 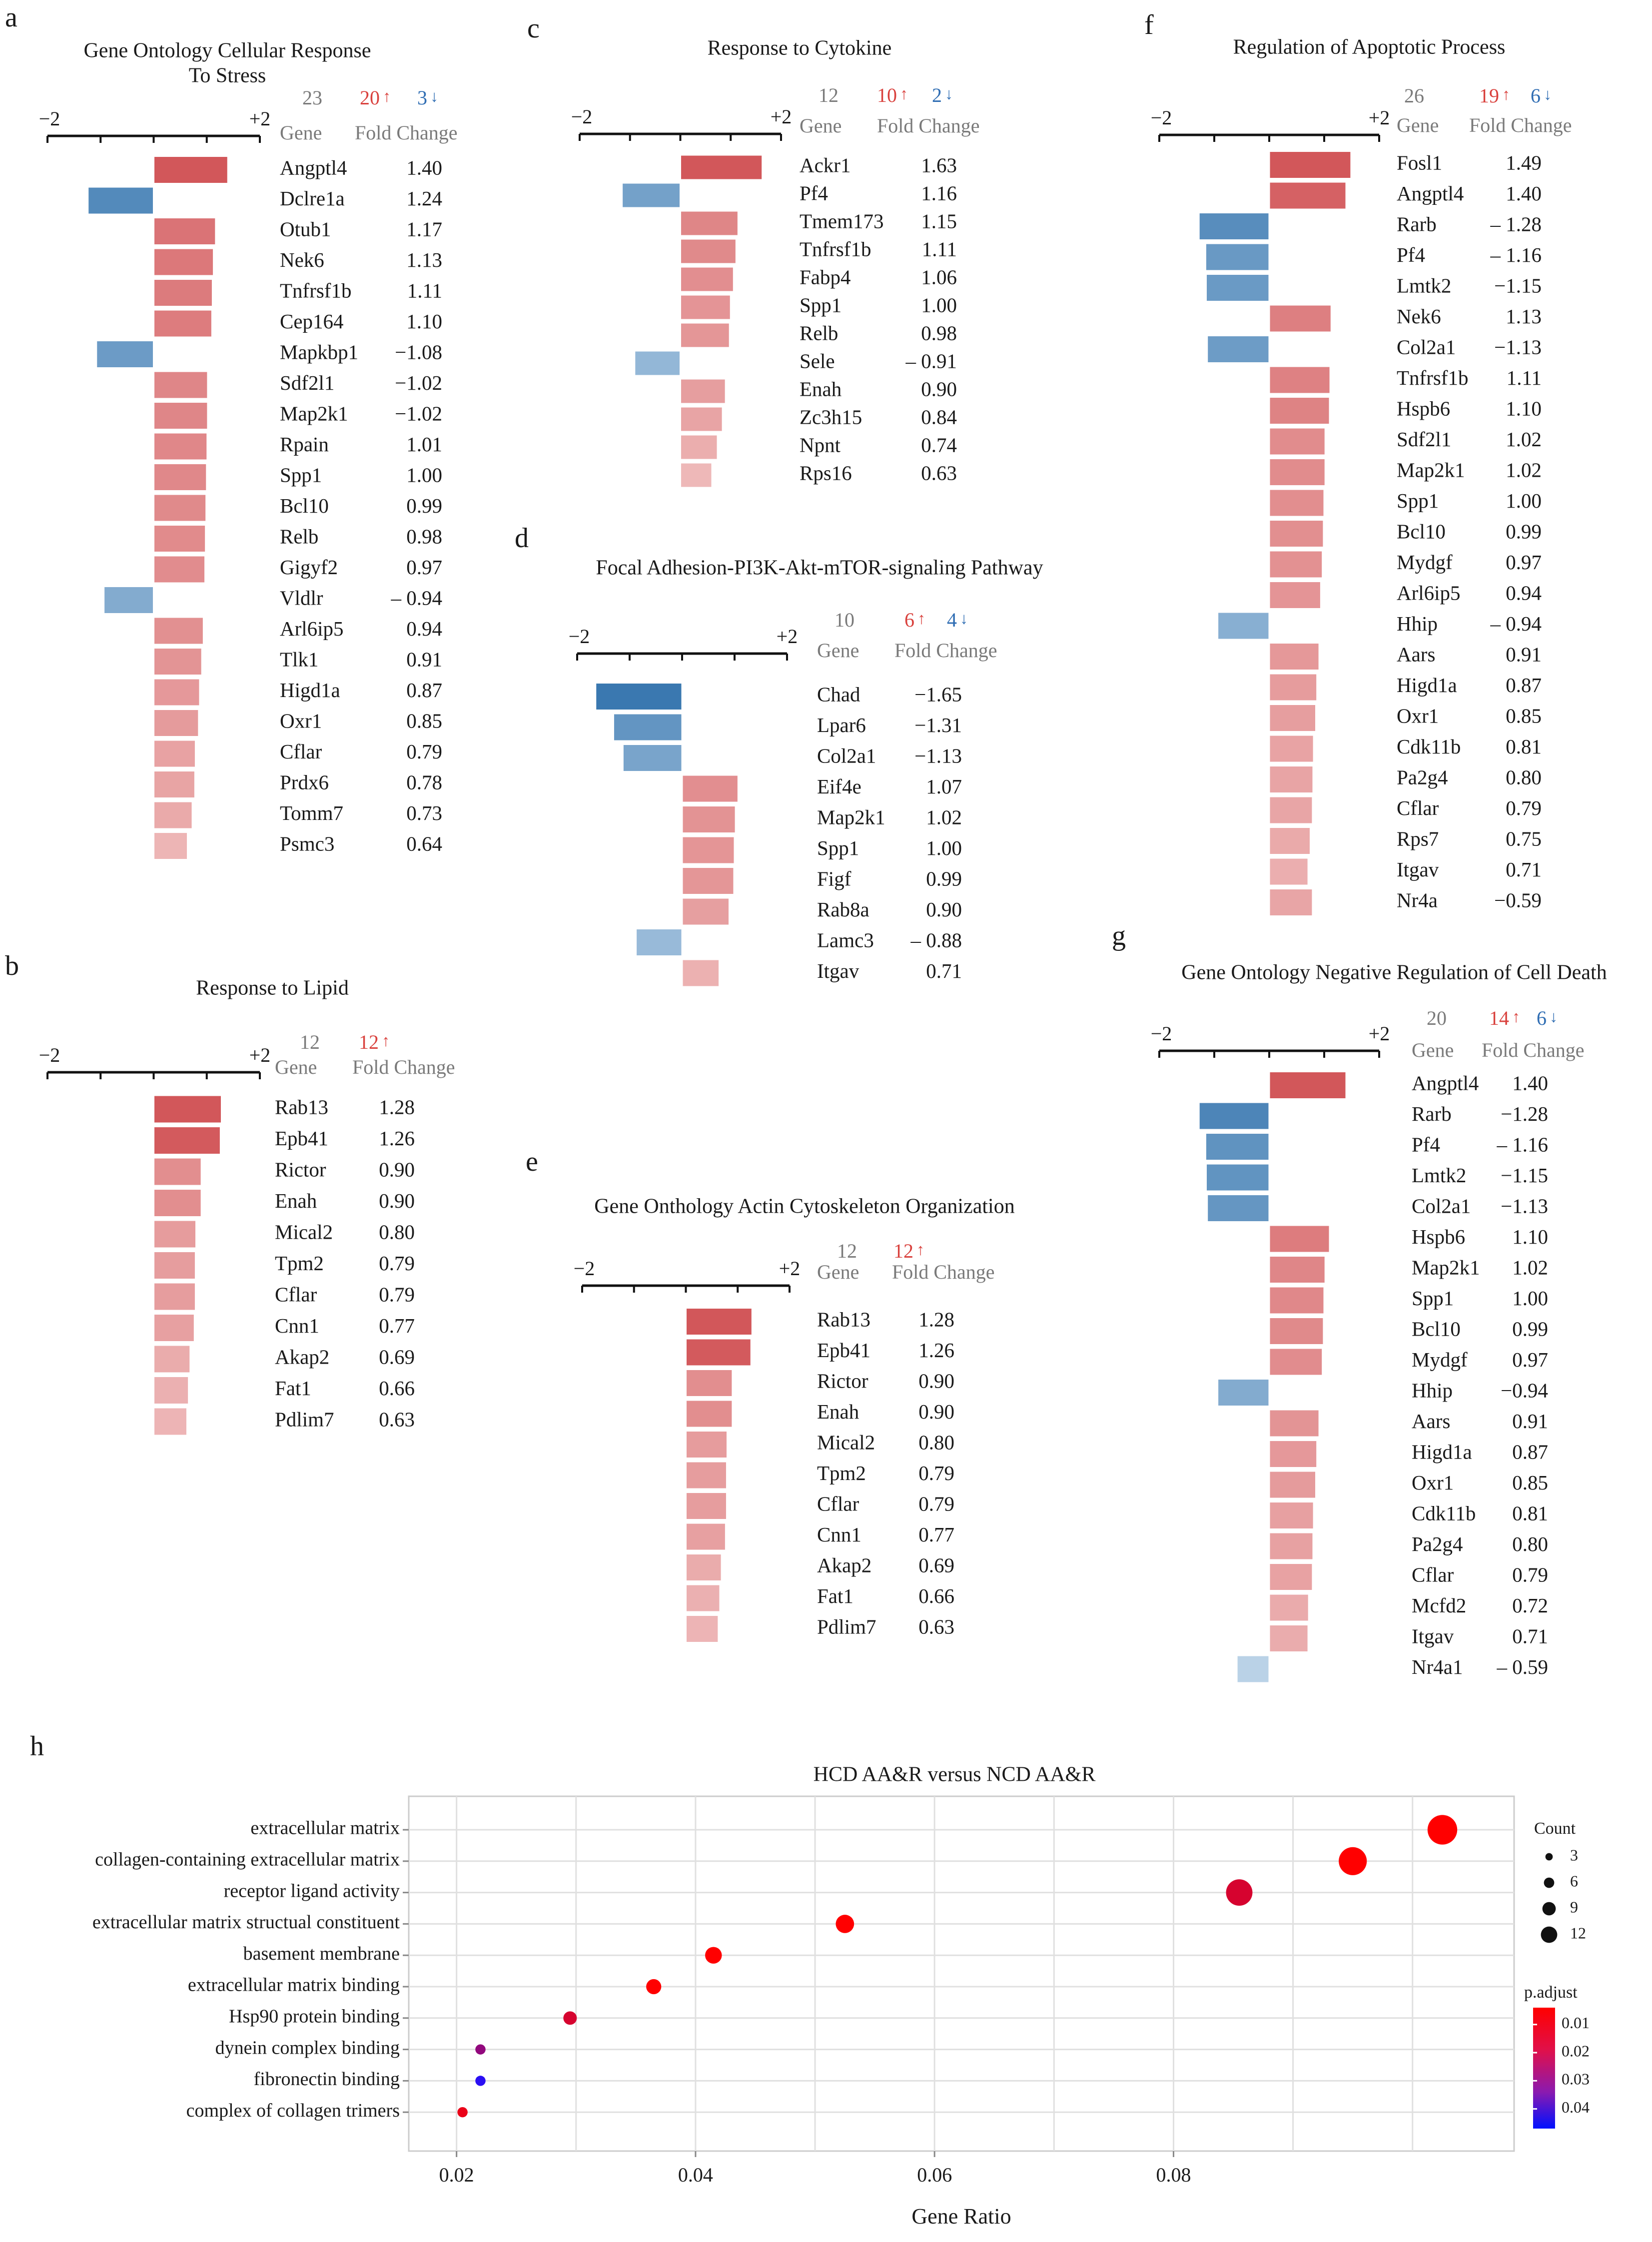 I want to click on gene-label: Tpm2, so click(x=842, y=1473).